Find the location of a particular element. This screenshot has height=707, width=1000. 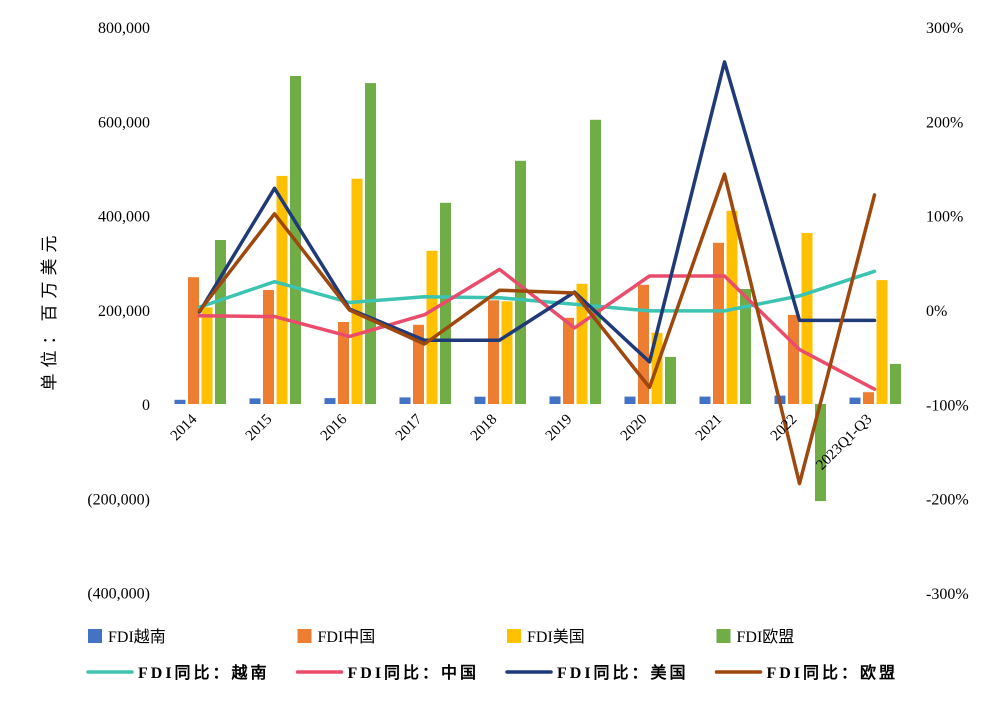

y2-tick-label: 300% is located at coordinates (944, 28).